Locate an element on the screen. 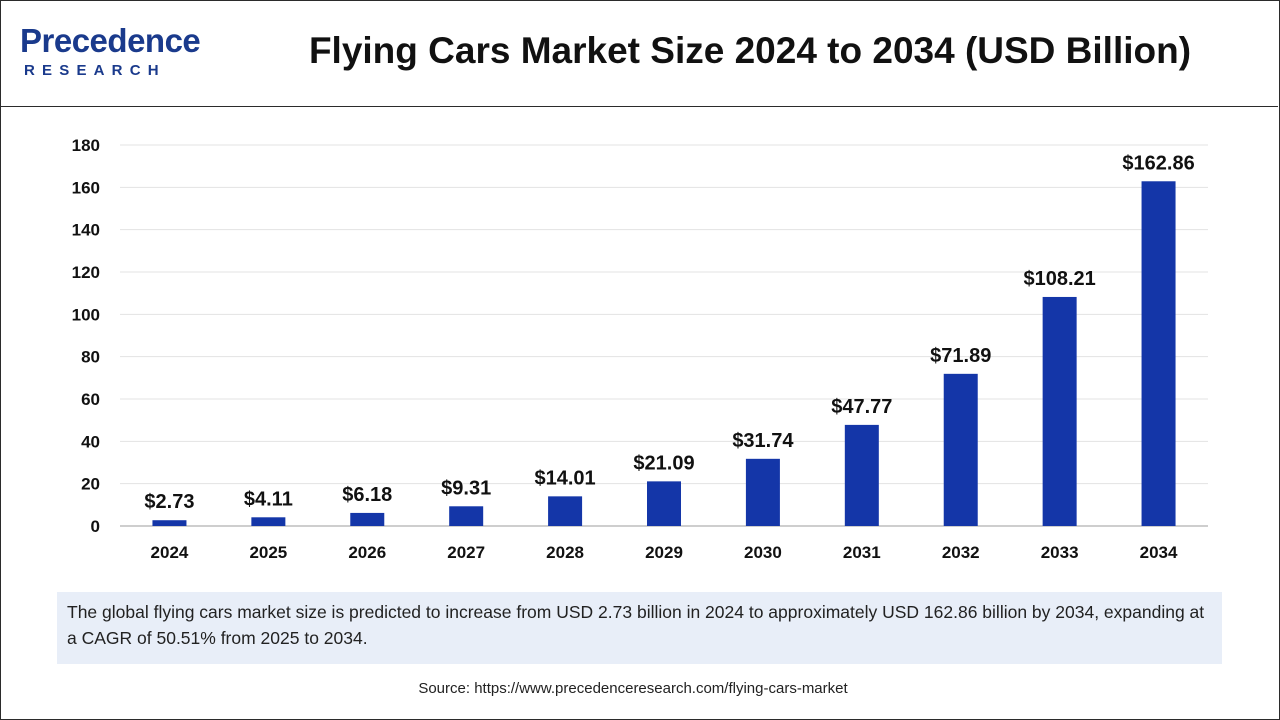 Image resolution: width=1280 pixels, height=720 pixels. y-tick-label: 160 is located at coordinates (86, 187).